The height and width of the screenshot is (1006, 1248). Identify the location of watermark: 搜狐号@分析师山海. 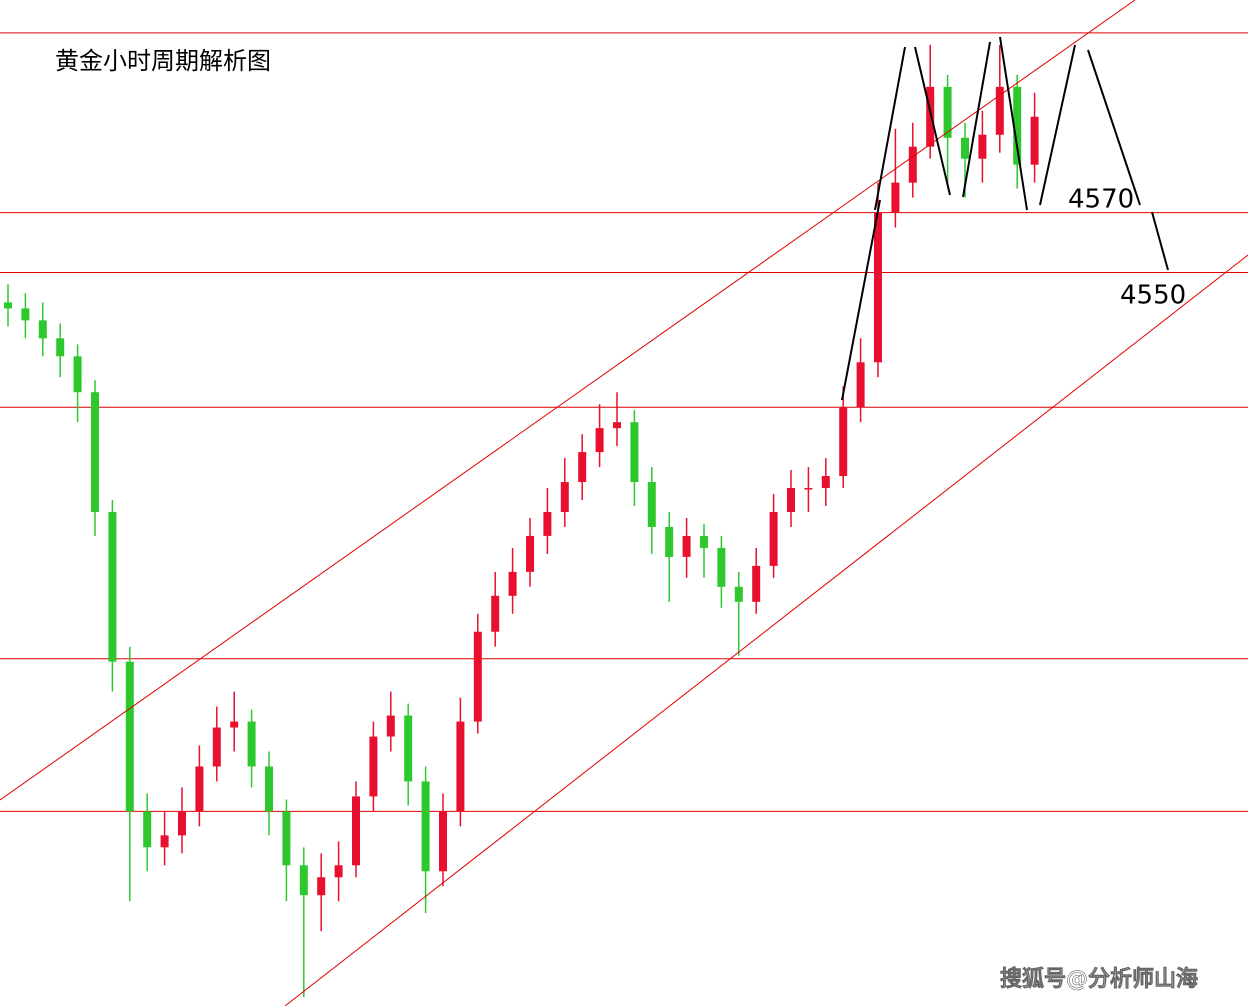
(1099, 979).